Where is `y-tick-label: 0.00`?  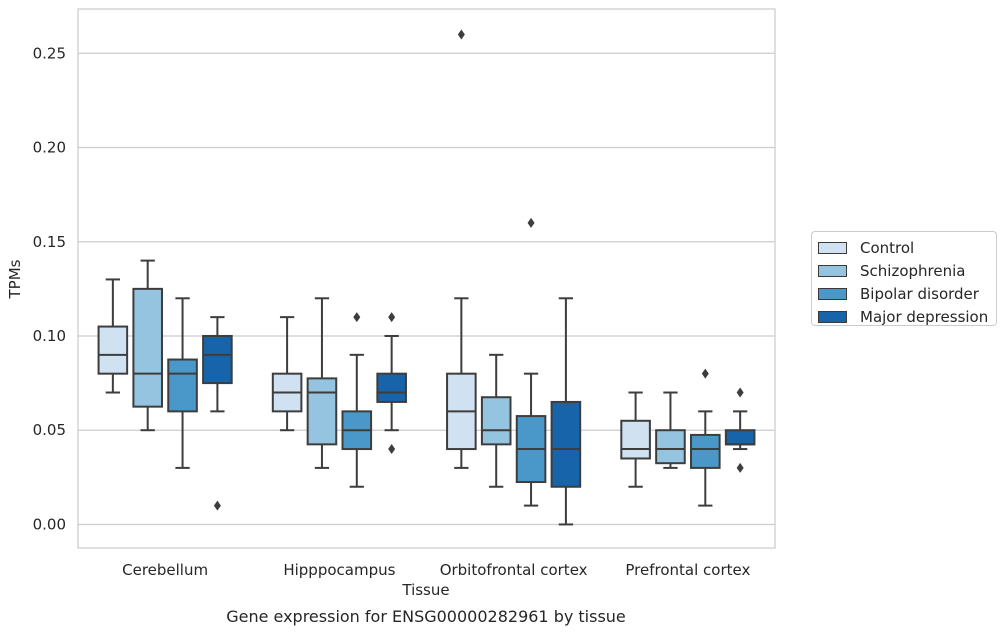 y-tick-label: 0.00 is located at coordinates (49, 524).